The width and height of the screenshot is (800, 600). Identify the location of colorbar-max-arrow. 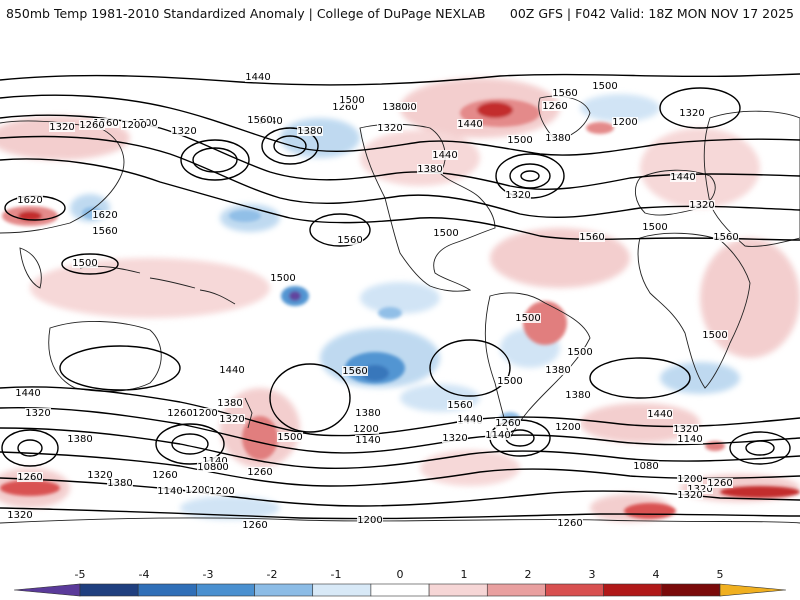
(753, 590).